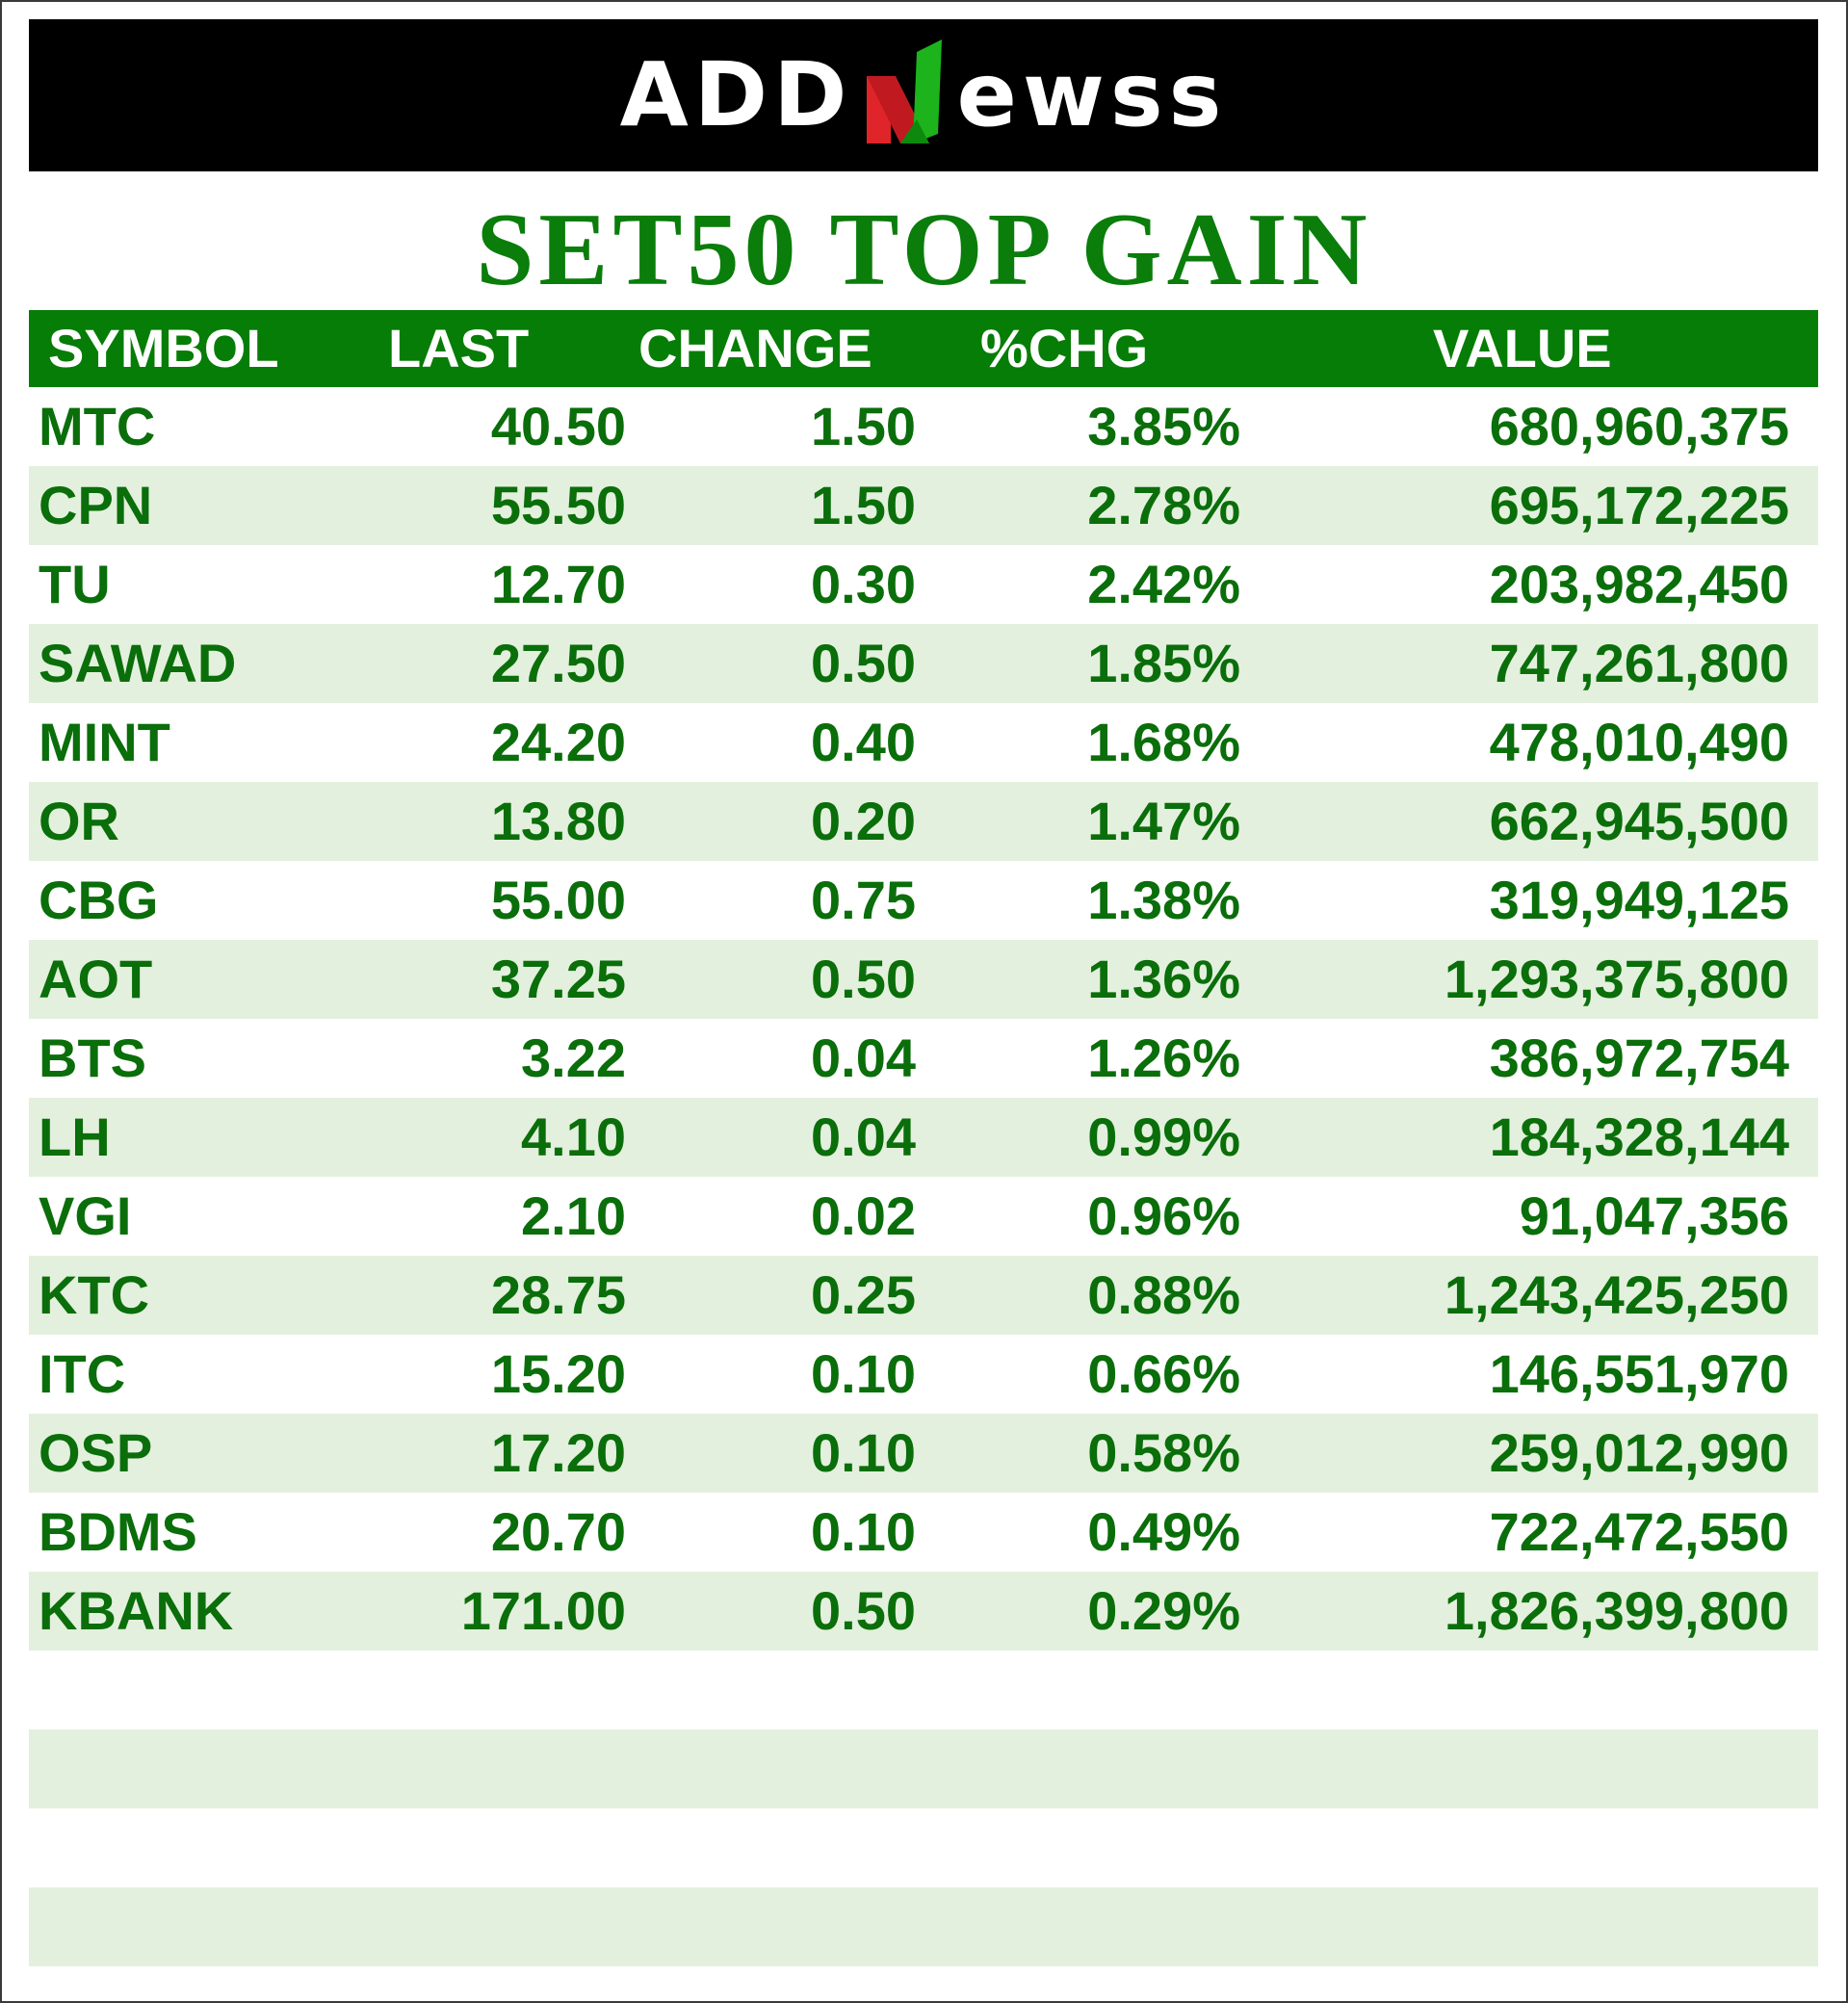 Image resolution: width=1848 pixels, height=2003 pixels. I want to click on cell-last: 55.50, so click(558, 505).